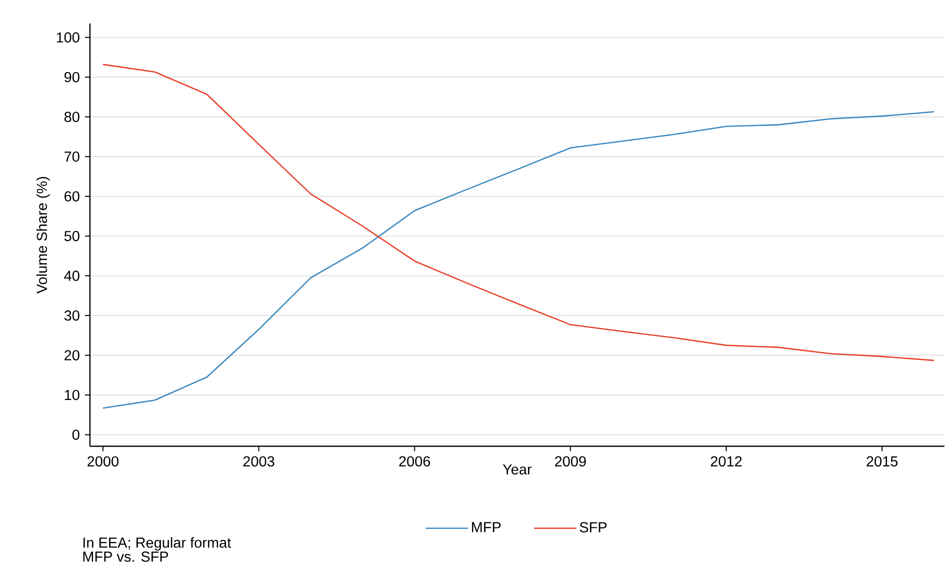 The height and width of the screenshot is (581, 945). What do you see at coordinates (76, 435) in the screenshot?
I see `y-tick-label: 0` at bounding box center [76, 435].